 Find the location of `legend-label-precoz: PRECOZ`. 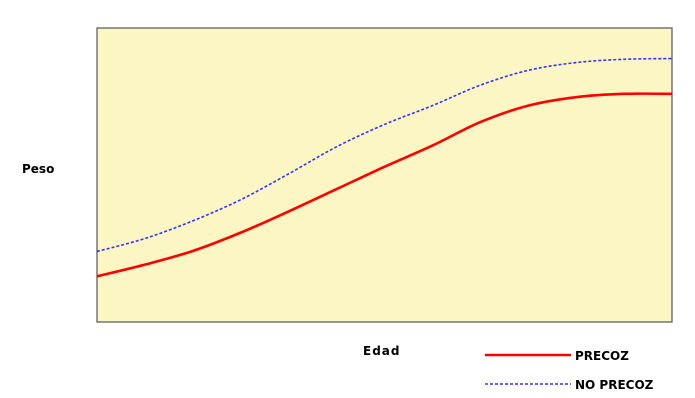

legend-label-precoz: PRECOZ is located at coordinates (602, 356).